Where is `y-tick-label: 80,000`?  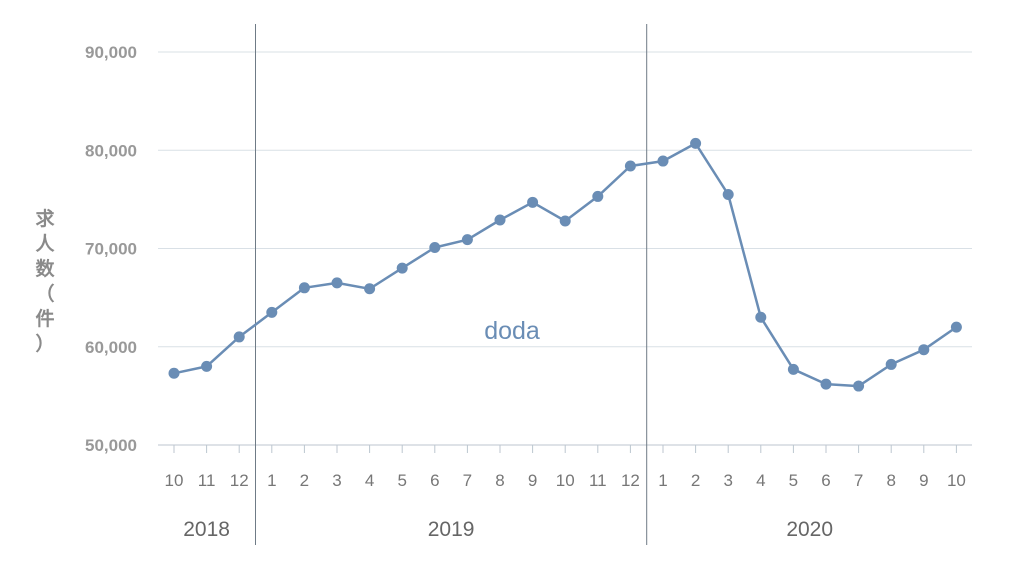
y-tick-label: 80,000 is located at coordinates (111, 150).